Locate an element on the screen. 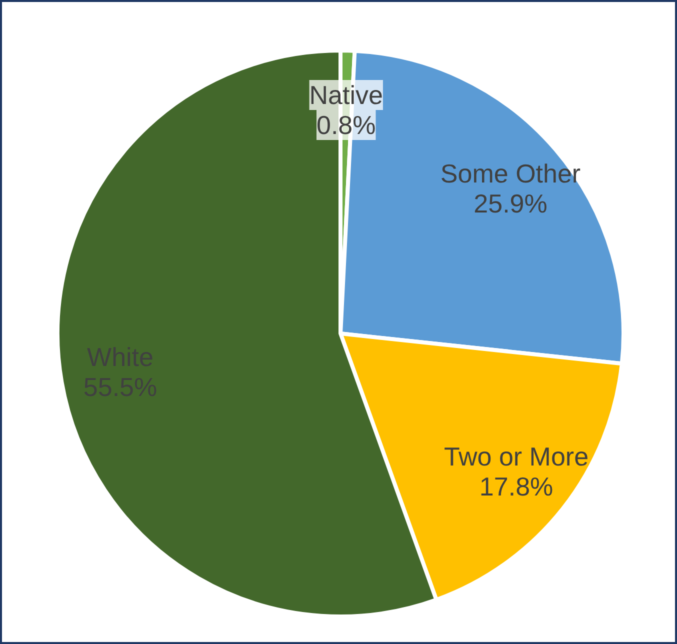 Image resolution: width=677 pixels, height=644 pixels. data-label: 17.8% is located at coordinates (516, 487).